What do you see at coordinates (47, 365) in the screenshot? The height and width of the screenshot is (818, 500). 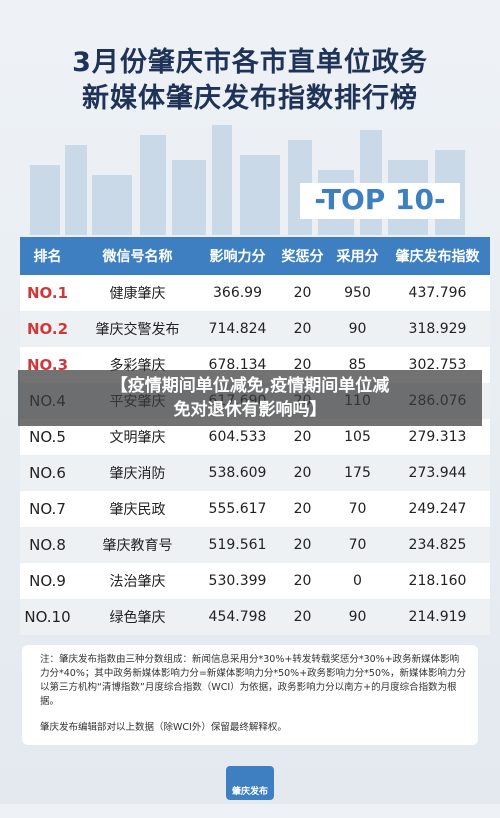 I see `rank: NO.3` at bounding box center [47, 365].